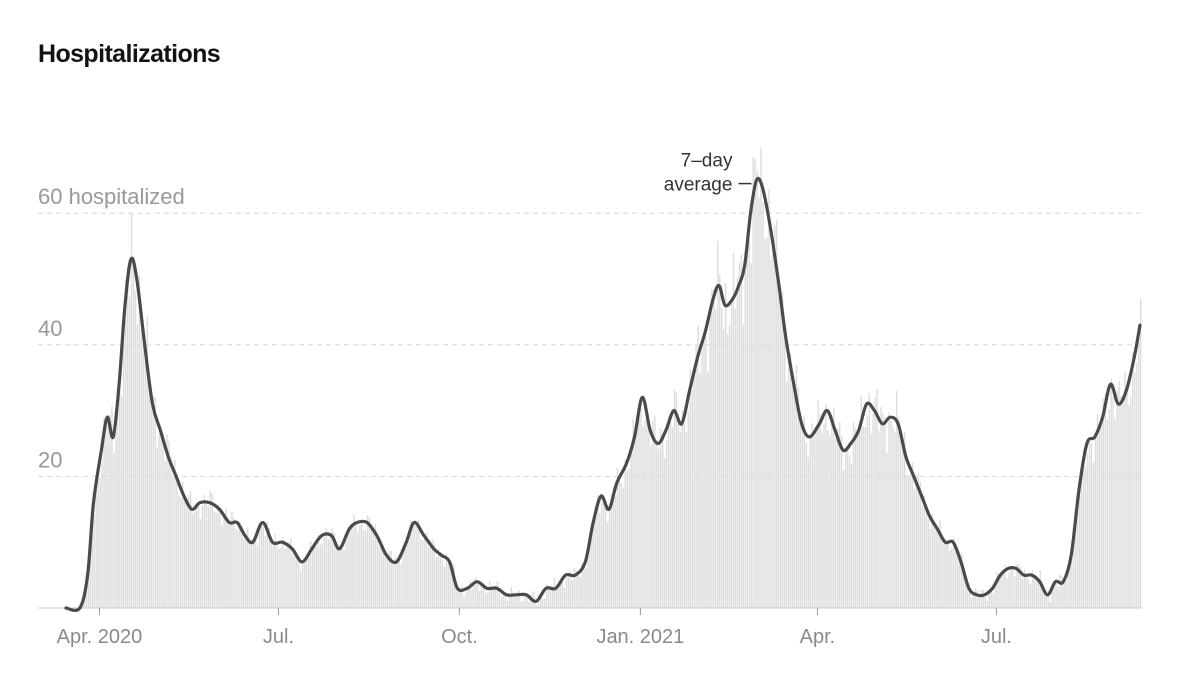 Image resolution: width=1200 pixels, height=687 pixels. What do you see at coordinates (818, 637) in the screenshot?
I see `x-tick-label: Apr.` at bounding box center [818, 637].